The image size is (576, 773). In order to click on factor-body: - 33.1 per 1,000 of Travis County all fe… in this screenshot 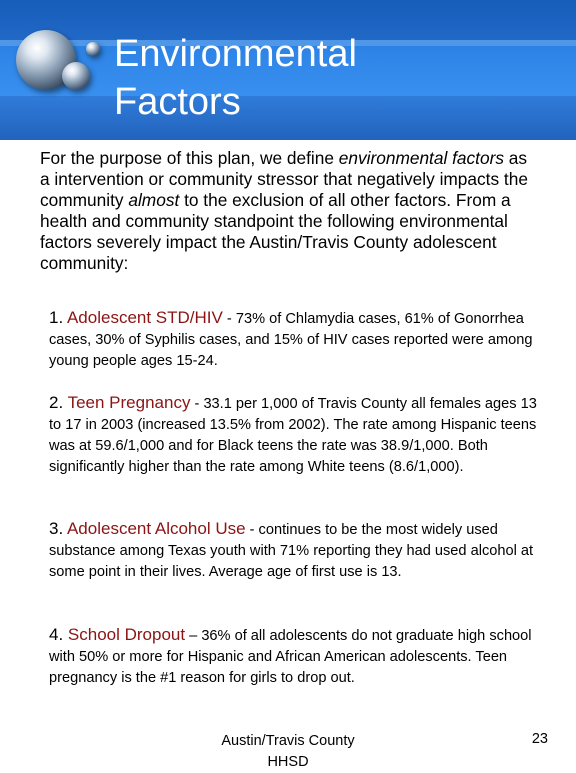, I will do `click(293, 435)`.